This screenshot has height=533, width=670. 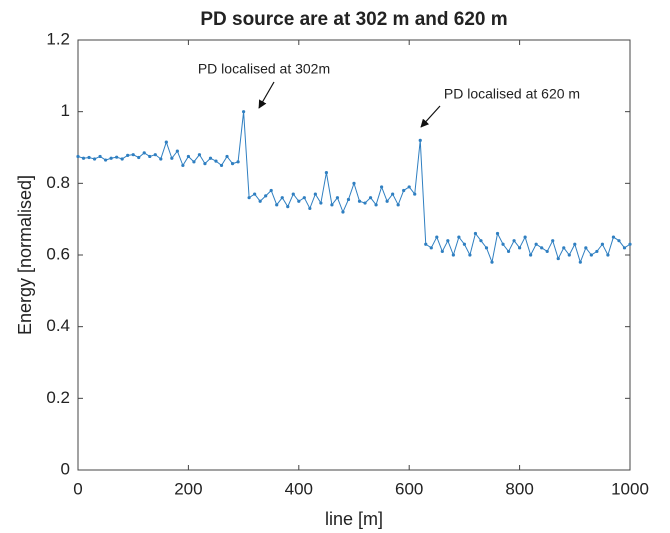 What do you see at coordinates (58, 325) in the screenshot?
I see `y-tick-label: 0.4` at bounding box center [58, 325].